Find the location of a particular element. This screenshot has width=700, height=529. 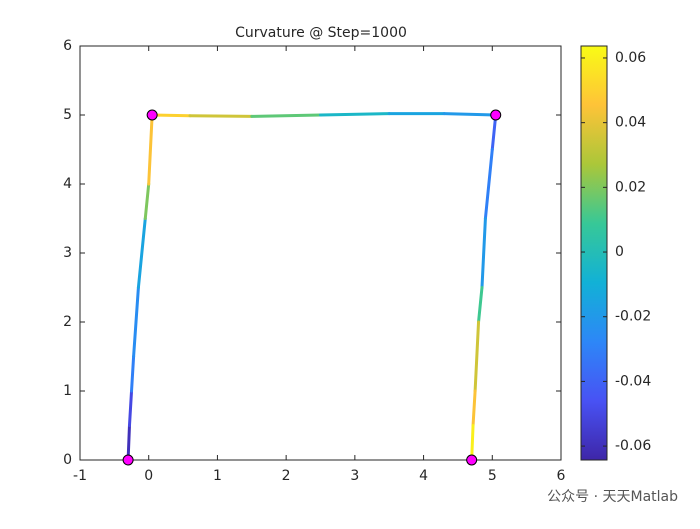

colorbar-tick-label: 0.06 is located at coordinates (630, 58).